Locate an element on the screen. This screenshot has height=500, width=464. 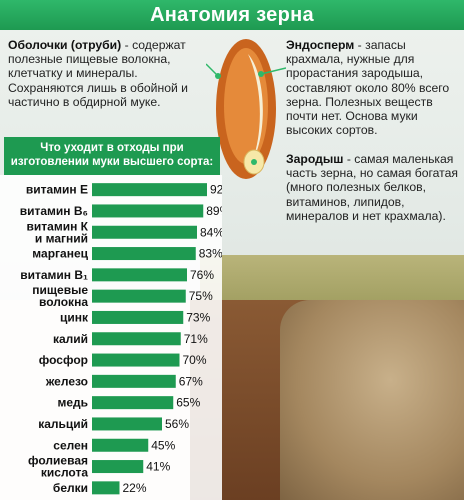
category-label: железо is located at coordinates (66, 381).